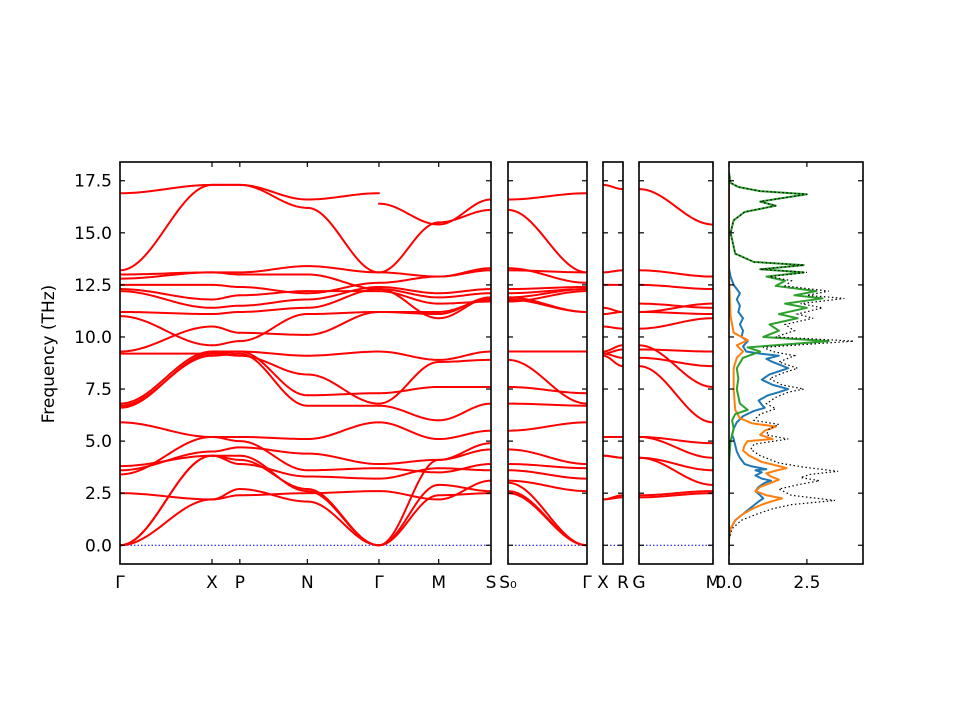 The height and width of the screenshot is (720, 960). I want to click on panel-frame, so click(613, 363).